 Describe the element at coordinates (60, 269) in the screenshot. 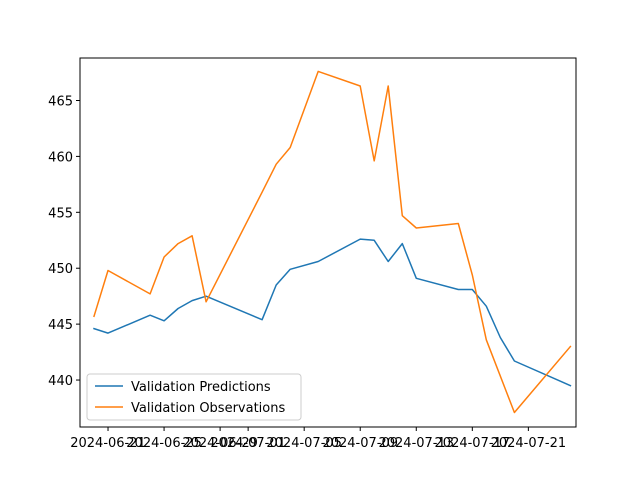

I see `y-tick-label: 450` at that location.